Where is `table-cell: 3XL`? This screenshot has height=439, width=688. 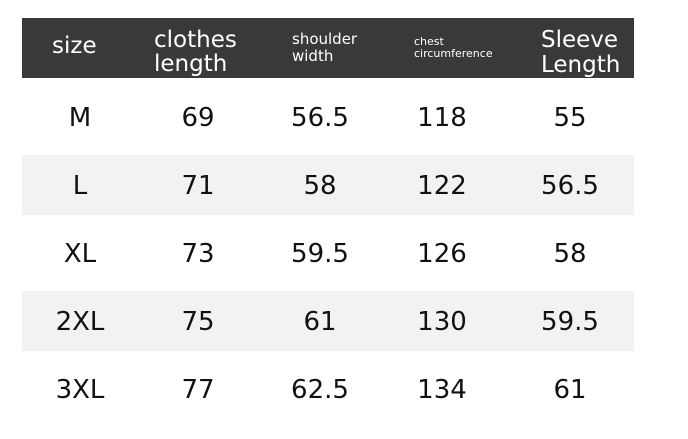 table-cell: 3XL is located at coordinates (80, 390).